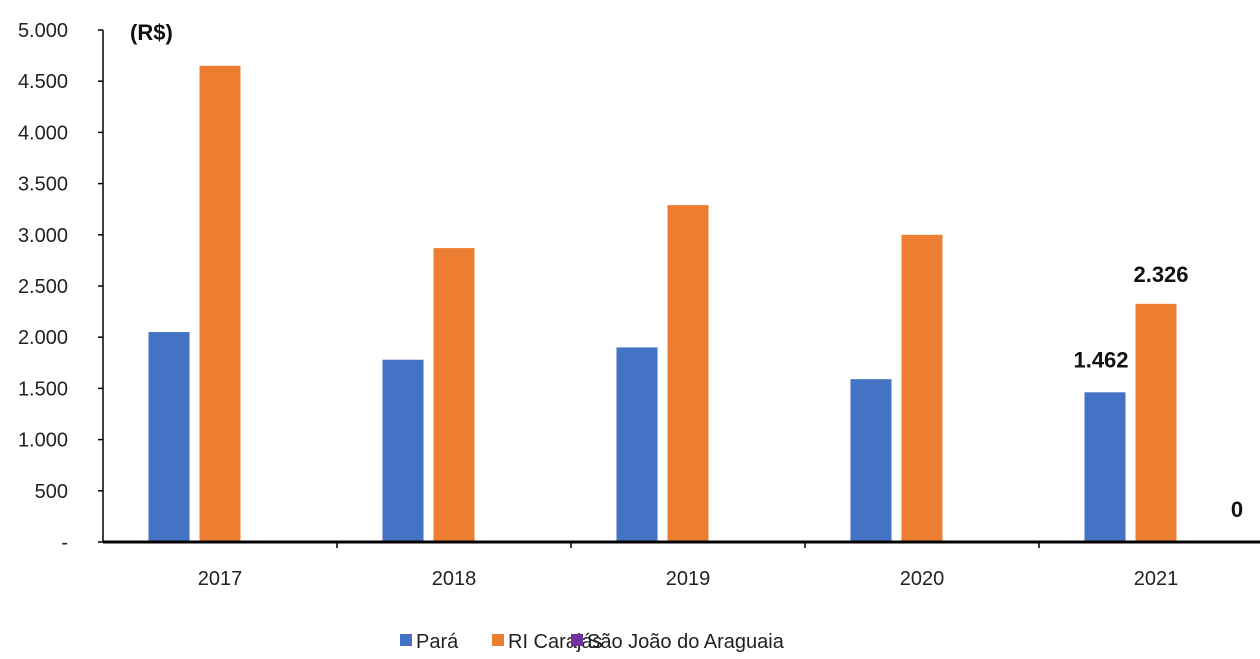  I want to click on data-label: 1.462, so click(1100, 359).